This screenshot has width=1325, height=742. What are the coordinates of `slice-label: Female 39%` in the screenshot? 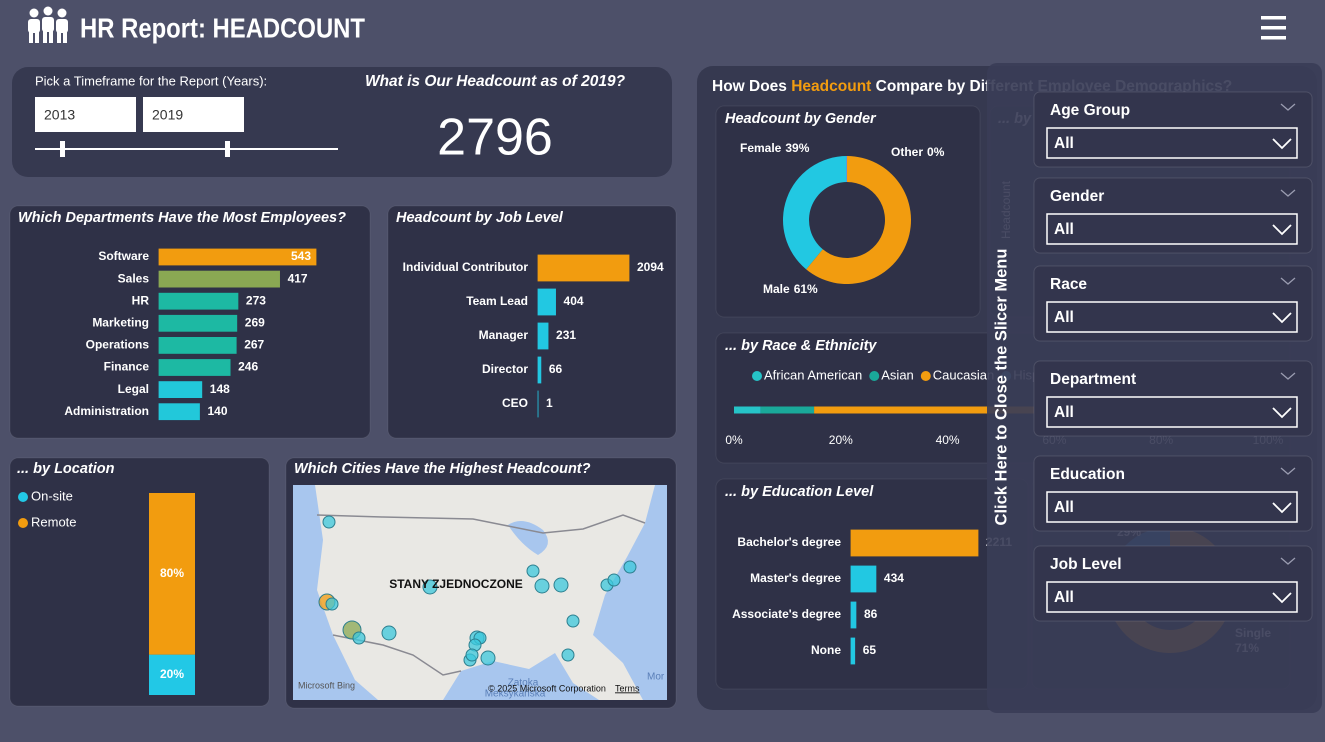 It's located at (775, 148).